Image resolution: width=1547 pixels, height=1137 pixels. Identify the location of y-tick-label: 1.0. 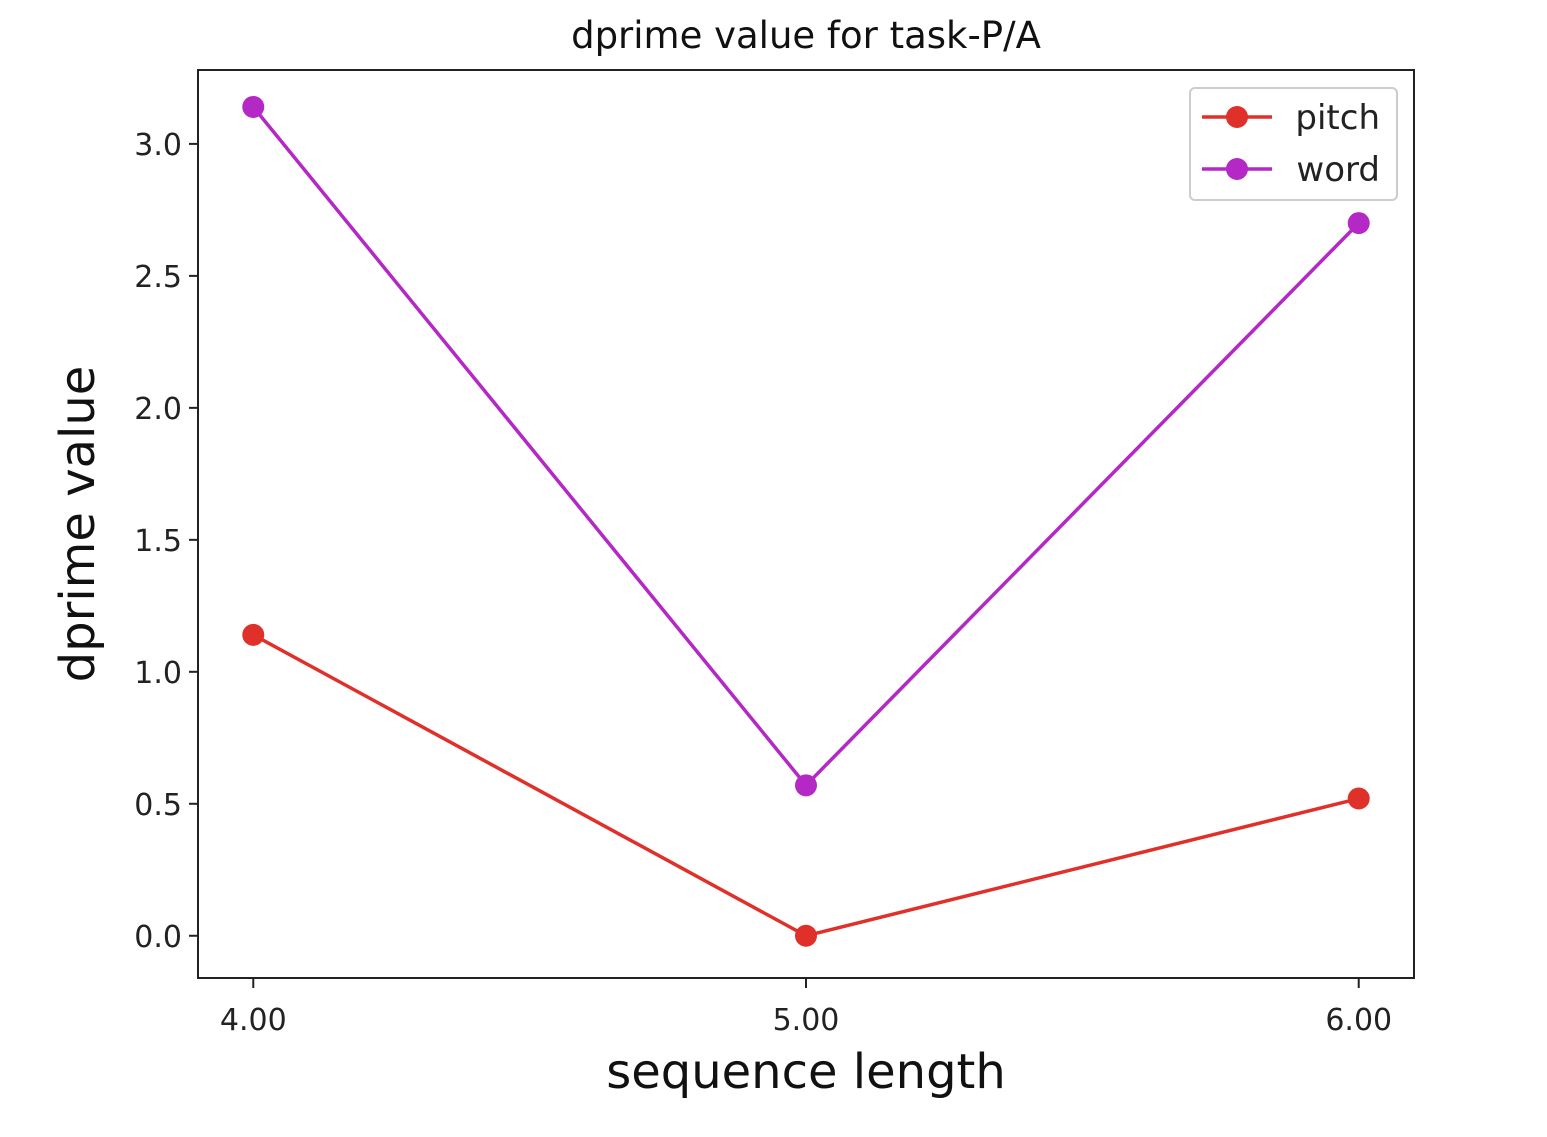
(158, 673).